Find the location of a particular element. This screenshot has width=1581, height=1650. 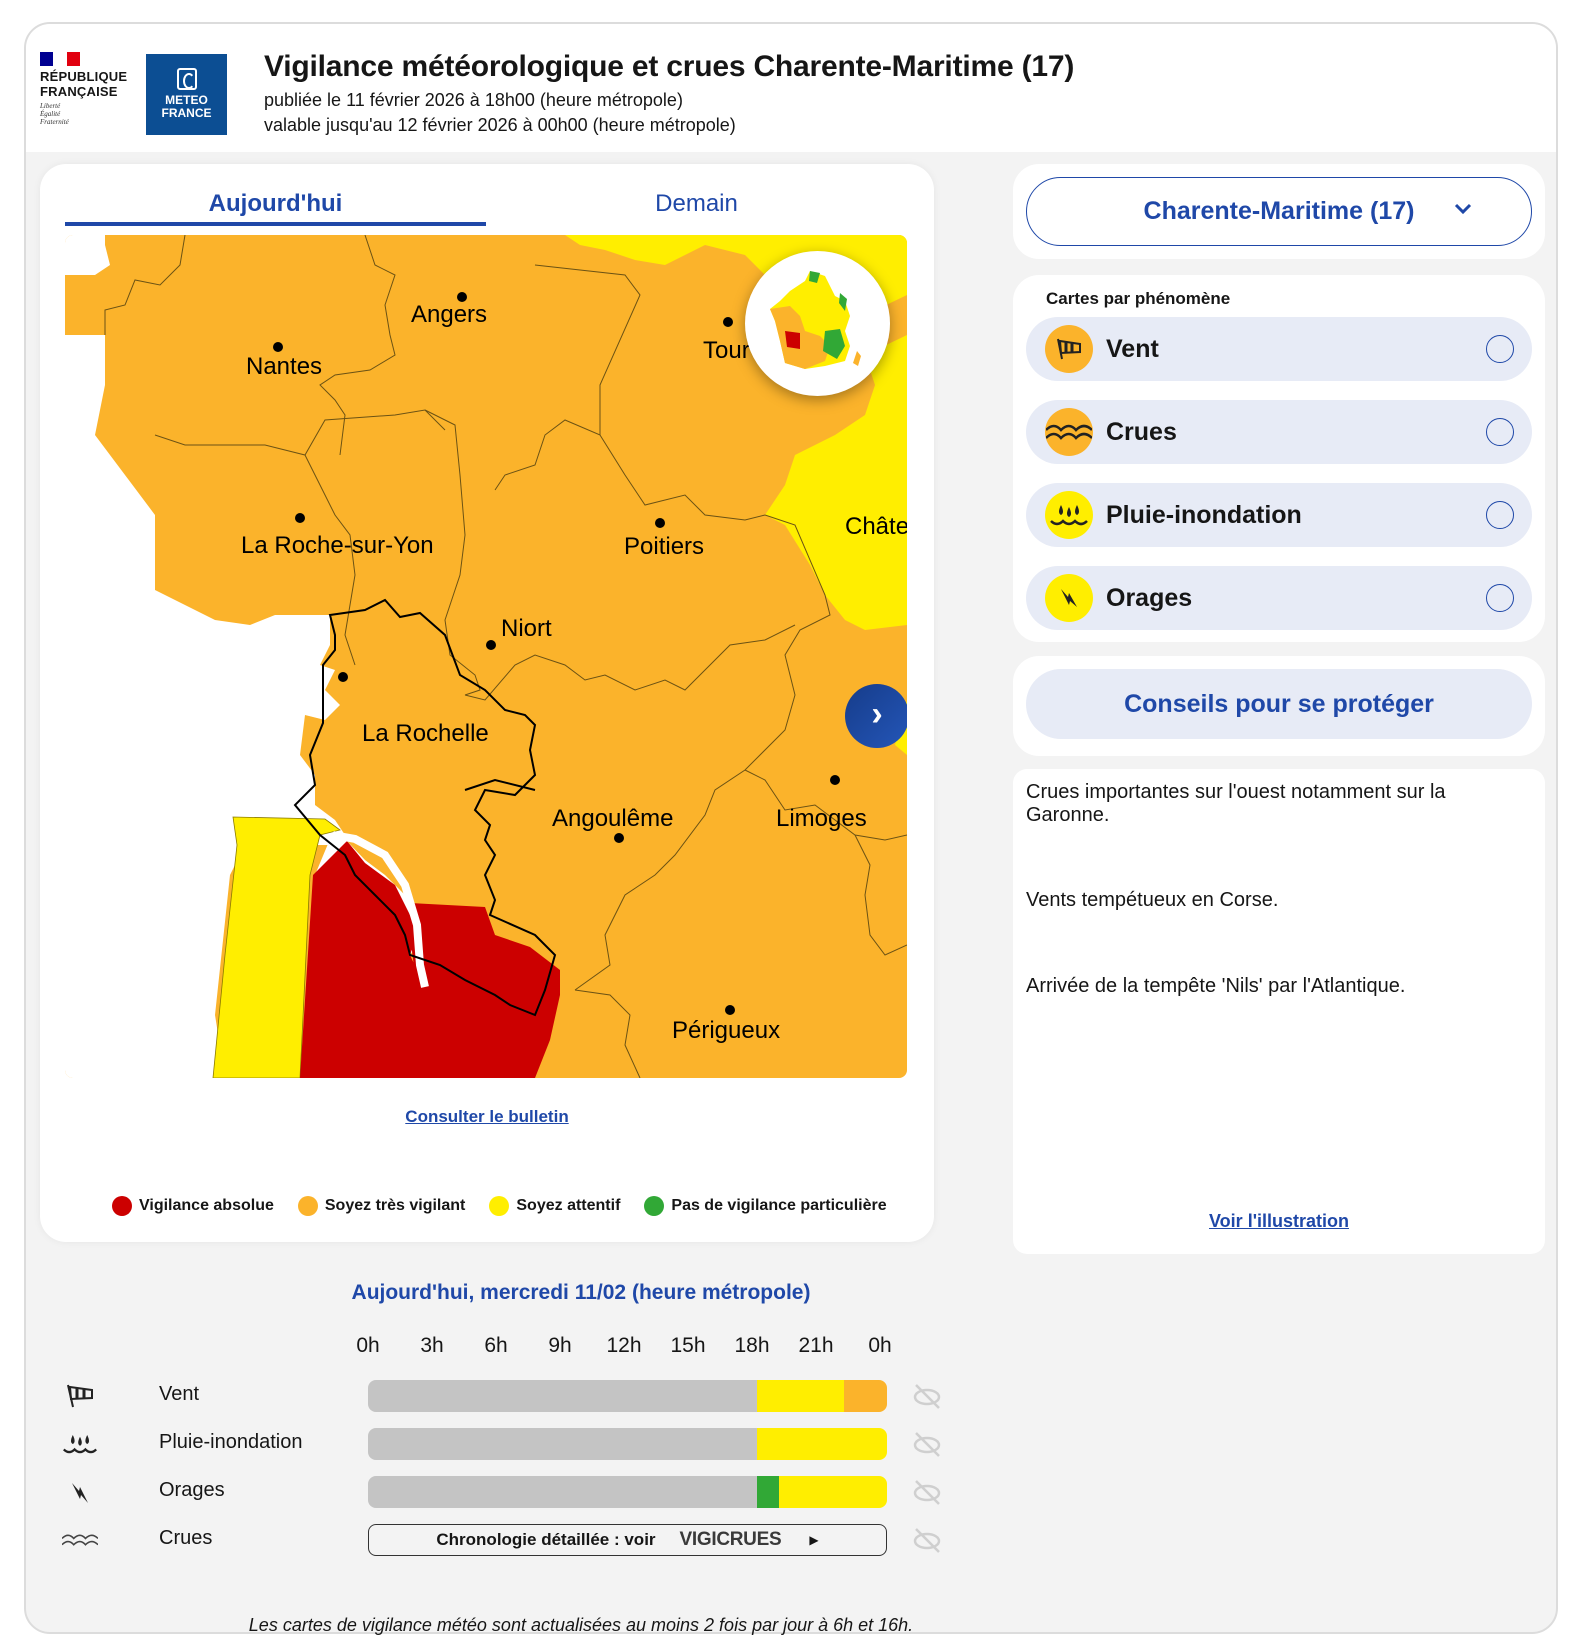

segment-green is located at coordinates (768, 1492).